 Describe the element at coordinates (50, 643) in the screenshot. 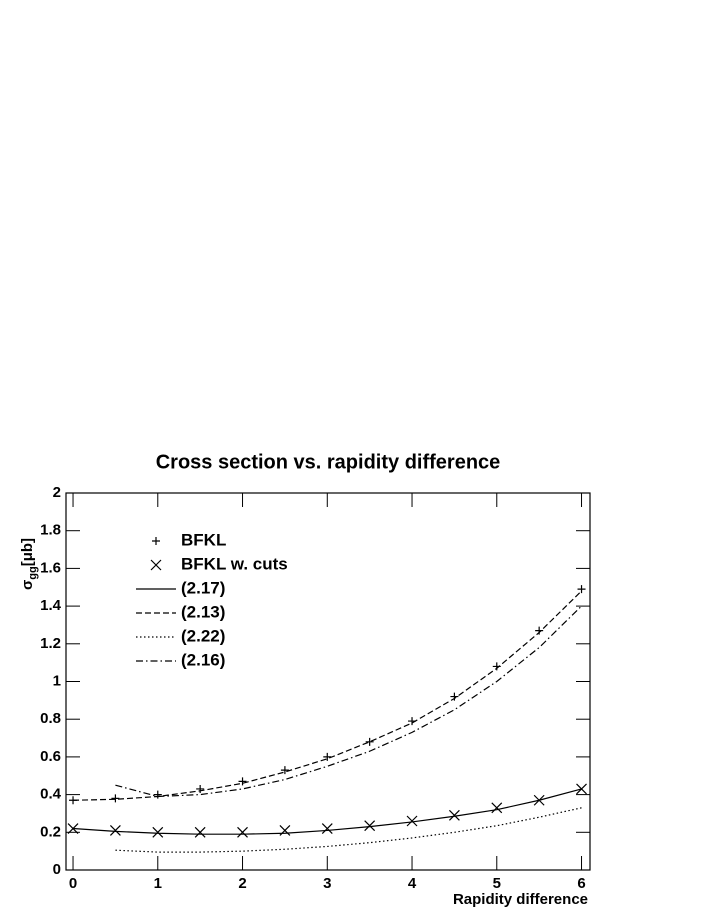

I see `y-tick-label: 1.2` at that location.